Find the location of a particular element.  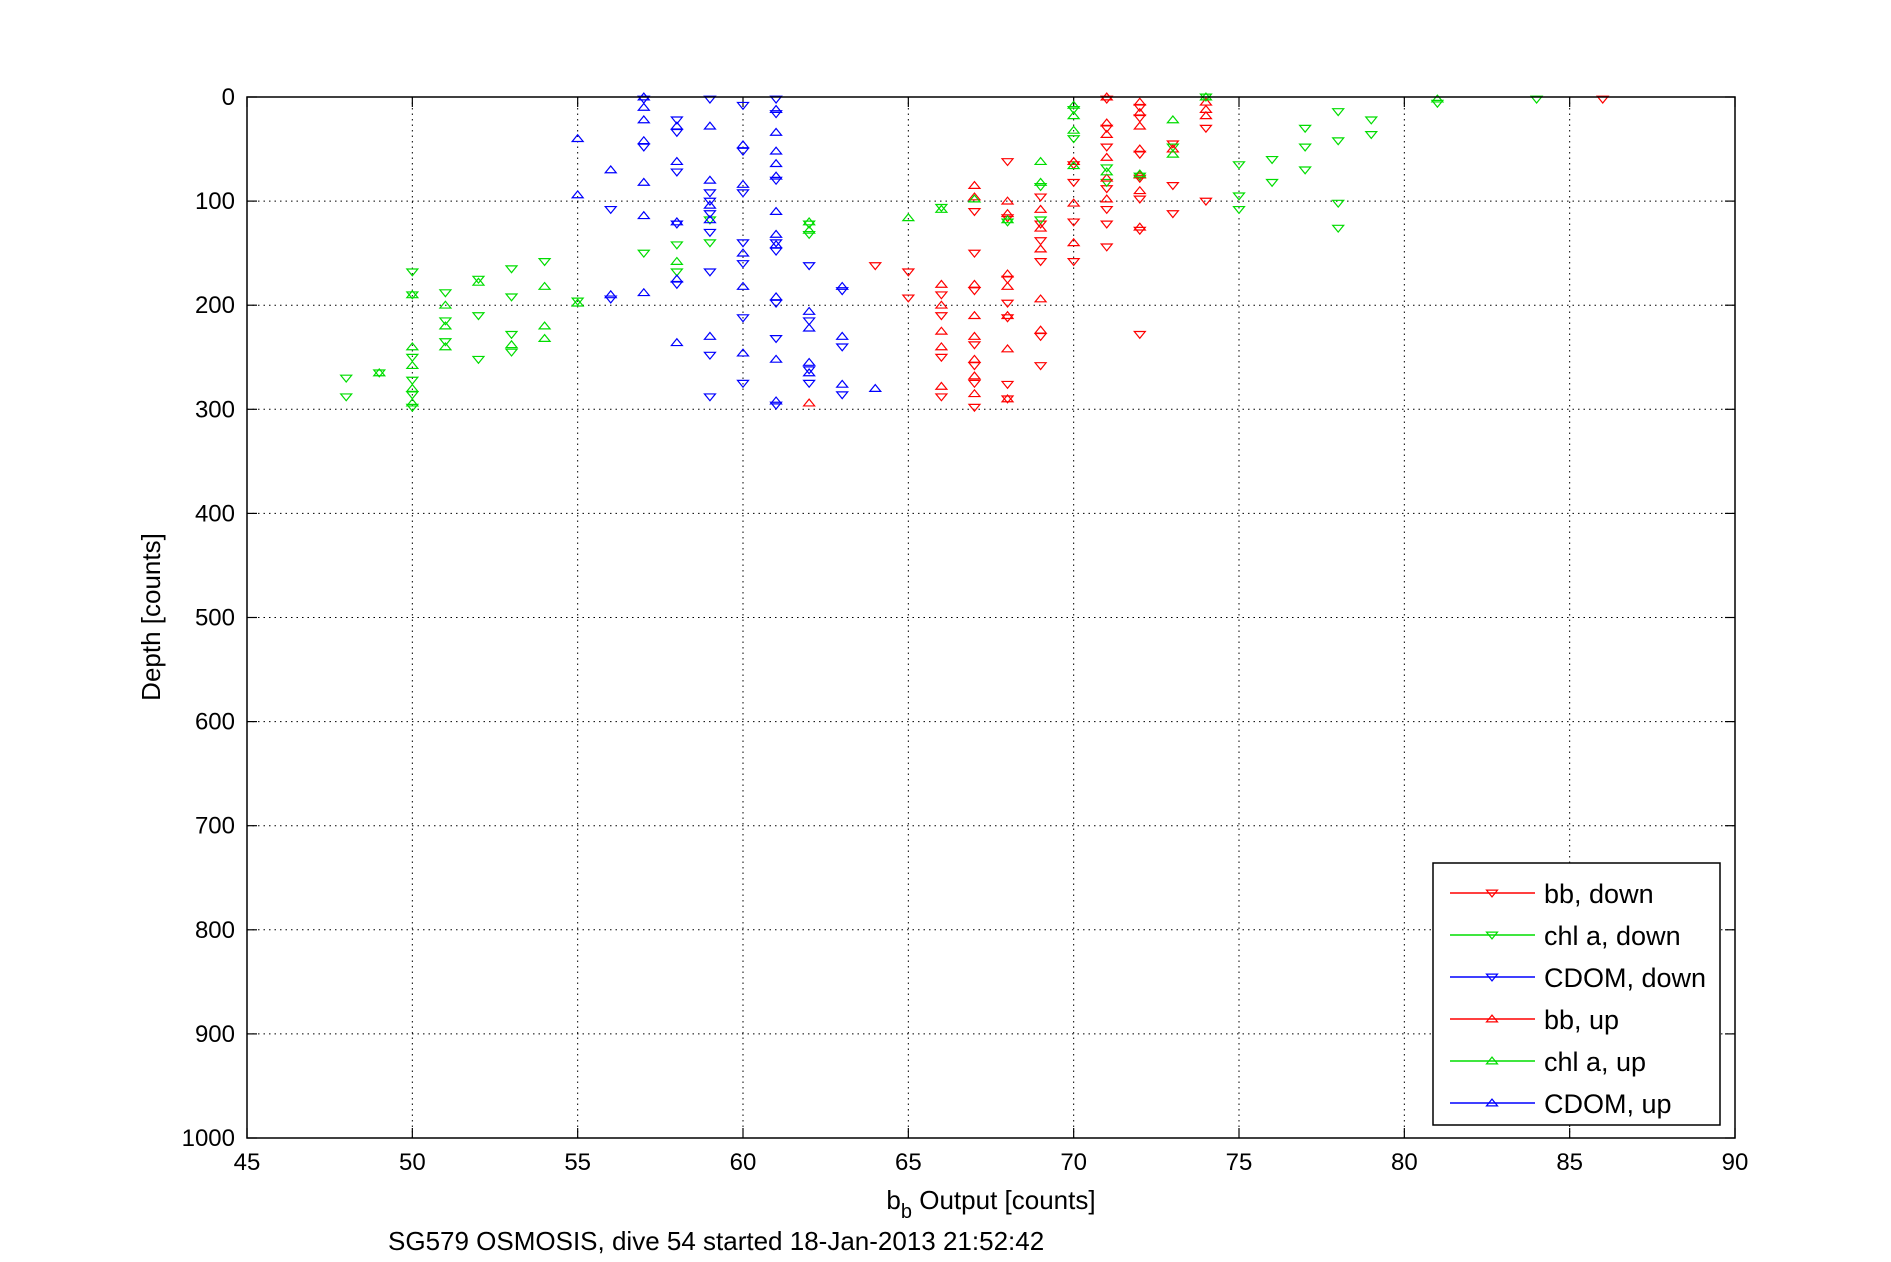

y-tick-label: 0 is located at coordinates (228, 97).